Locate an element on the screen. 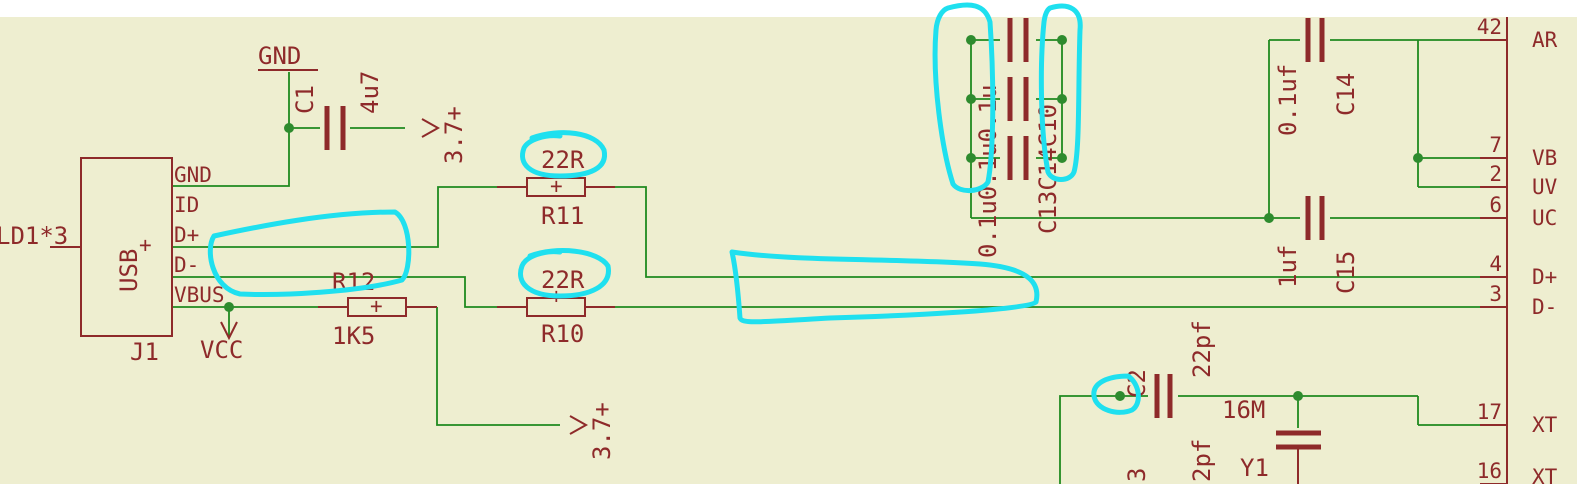  annotation-loop-decap-right is located at coordinates (1060, 92).